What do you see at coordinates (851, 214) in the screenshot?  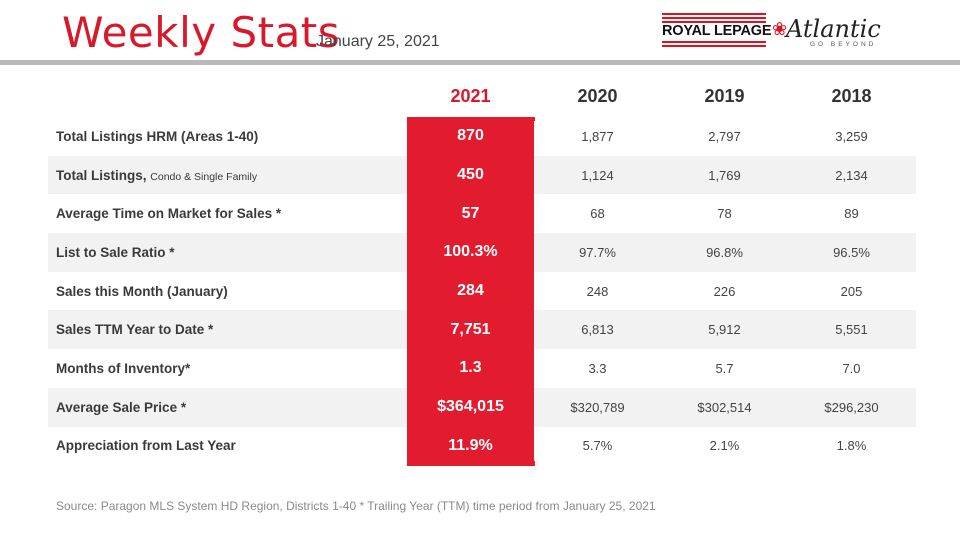 I see `value-cell: 89` at bounding box center [851, 214].